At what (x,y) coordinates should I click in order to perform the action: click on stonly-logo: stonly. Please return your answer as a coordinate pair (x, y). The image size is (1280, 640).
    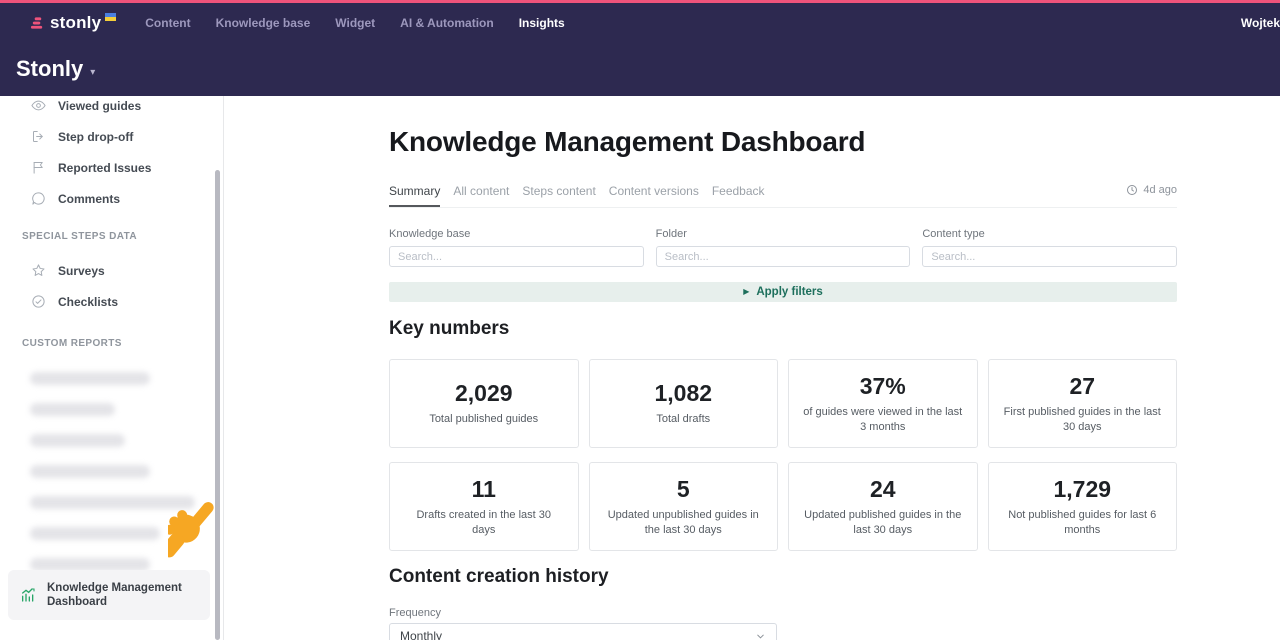
    Looking at the image, I should click on (73, 23).